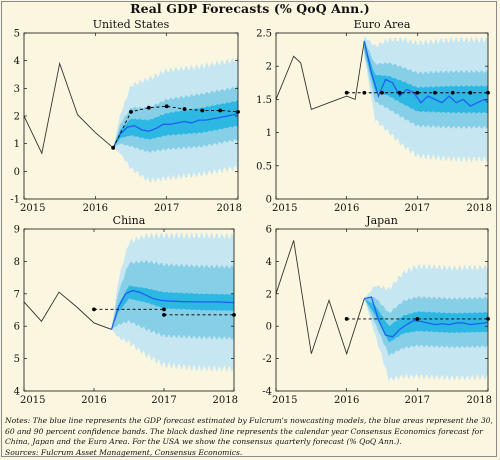 The width and height of the screenshot is (500, 460). I want to click on y-tick-label-united-states: 3, so click(17, 89).